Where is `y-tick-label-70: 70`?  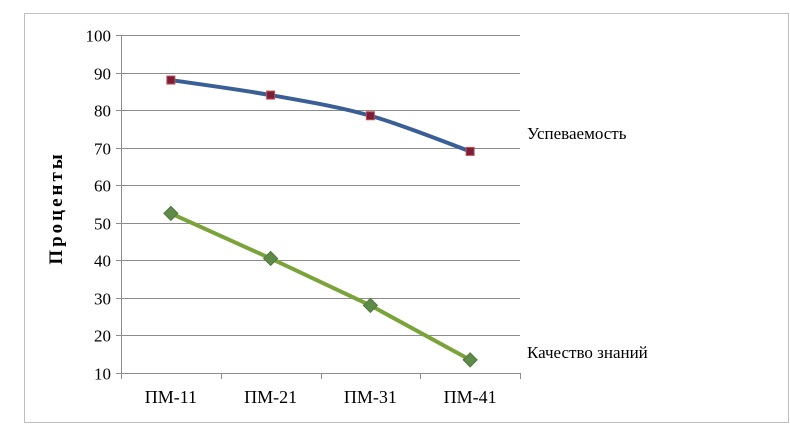
y-tick-label-70: 70 is located at coordinates (102, 149).